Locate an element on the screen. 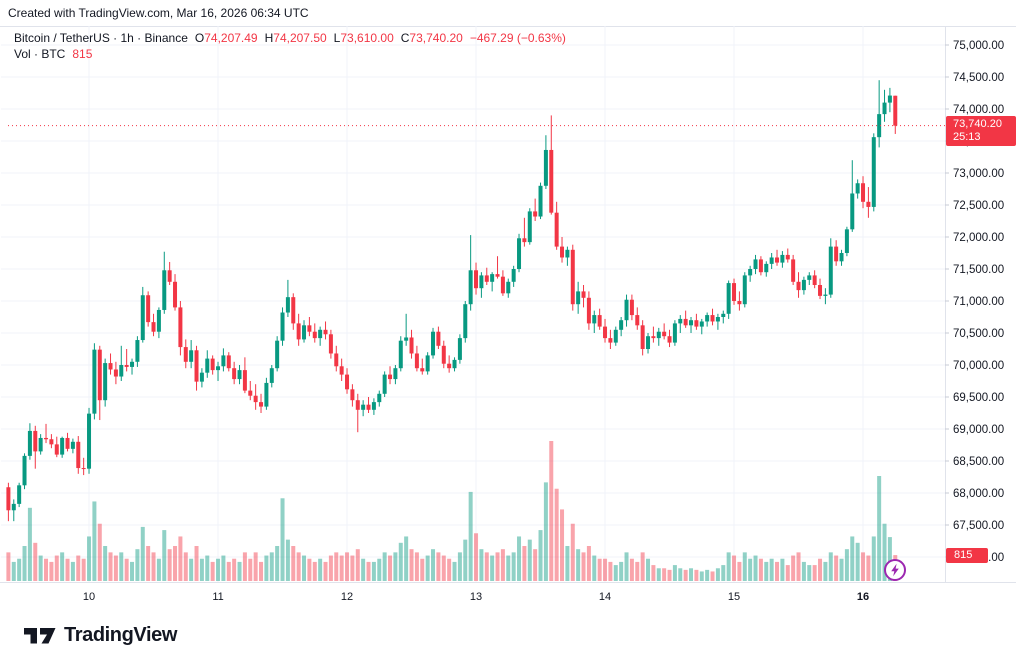 The height and width of the screenshot is (661, 1024). time-tick-label: 11 is located at coordinates (217, 597).